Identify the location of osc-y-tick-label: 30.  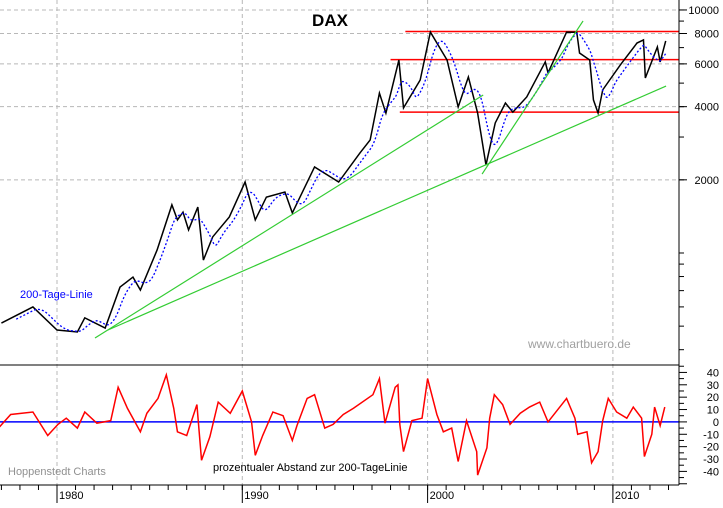
(713, 386).